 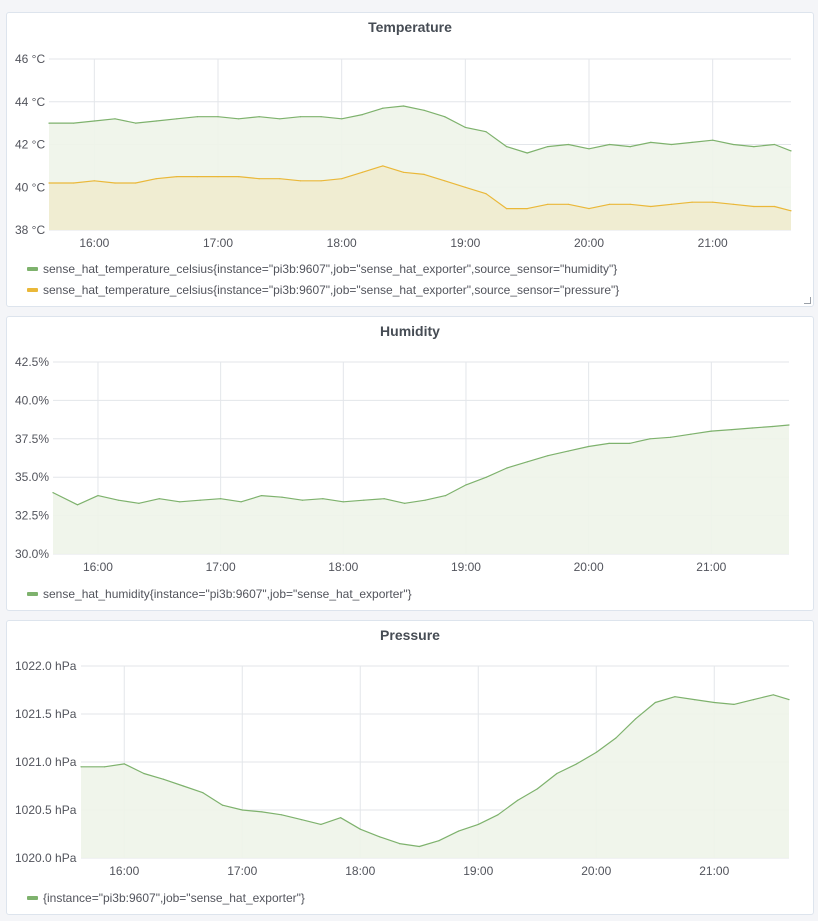 What do you see at coordinates (46, 762) in the screenshot?
I see `y-tick-label: 1021.0 hPa` at bounding box center [46, 762].